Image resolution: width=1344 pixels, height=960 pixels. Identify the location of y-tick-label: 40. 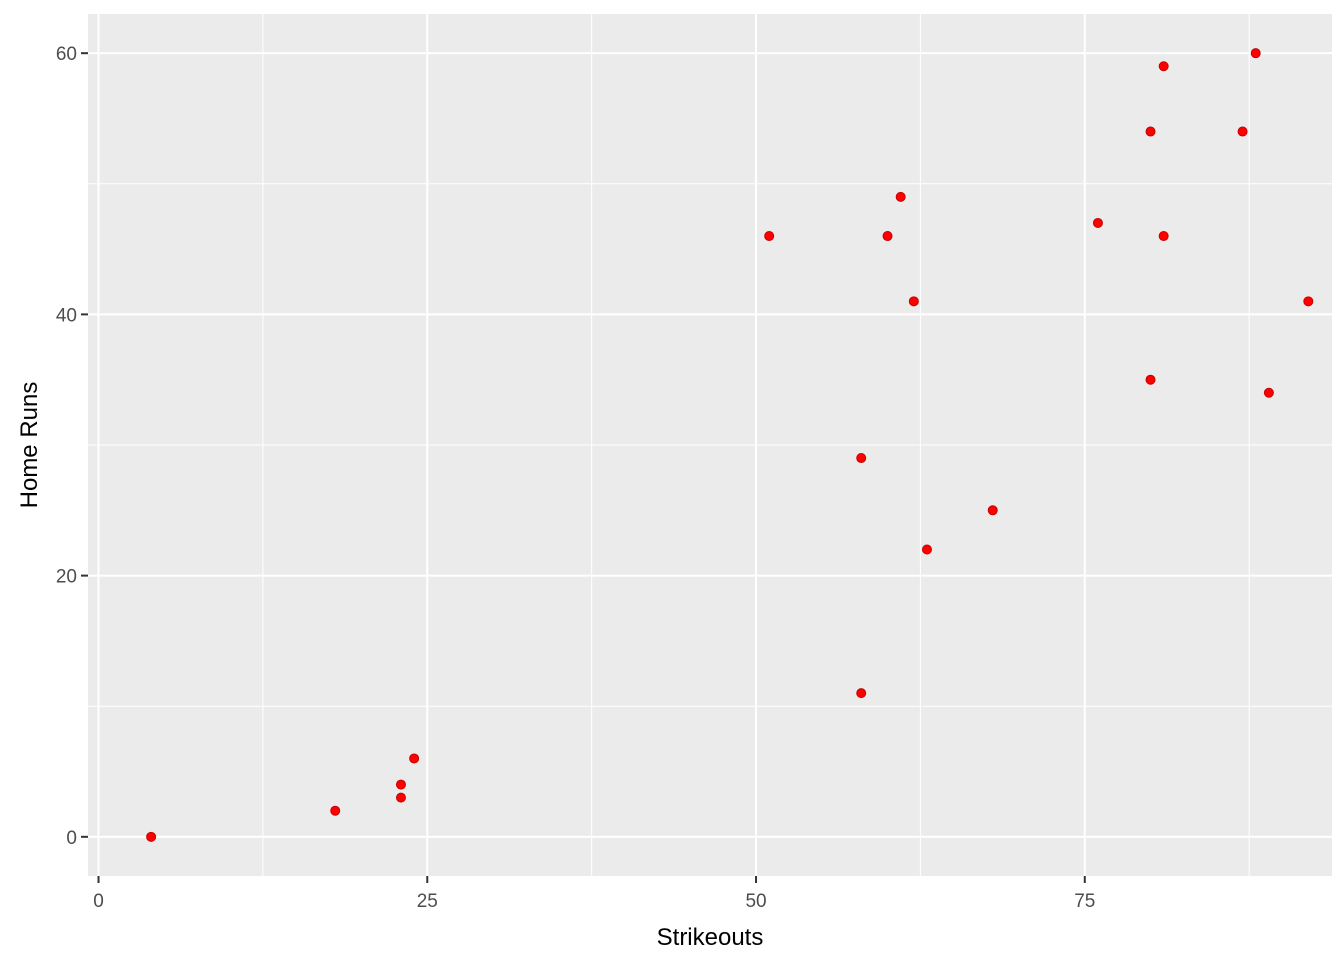
(66, 315).